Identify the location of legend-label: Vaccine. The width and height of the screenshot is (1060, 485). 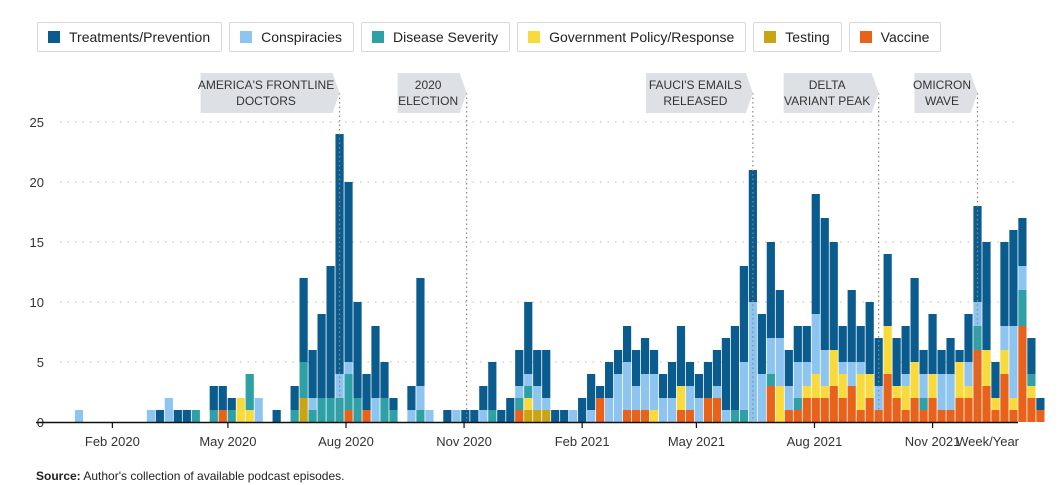
(905, 37).